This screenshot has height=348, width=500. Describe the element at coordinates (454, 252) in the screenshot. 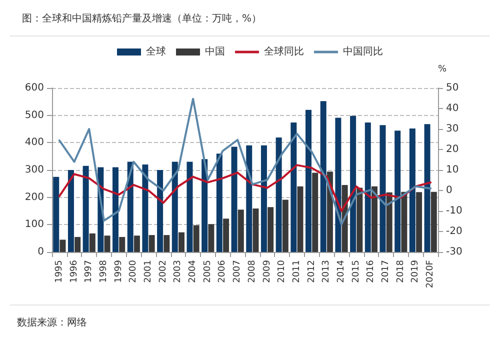

I see `y2-tick-label: -30` at that location.